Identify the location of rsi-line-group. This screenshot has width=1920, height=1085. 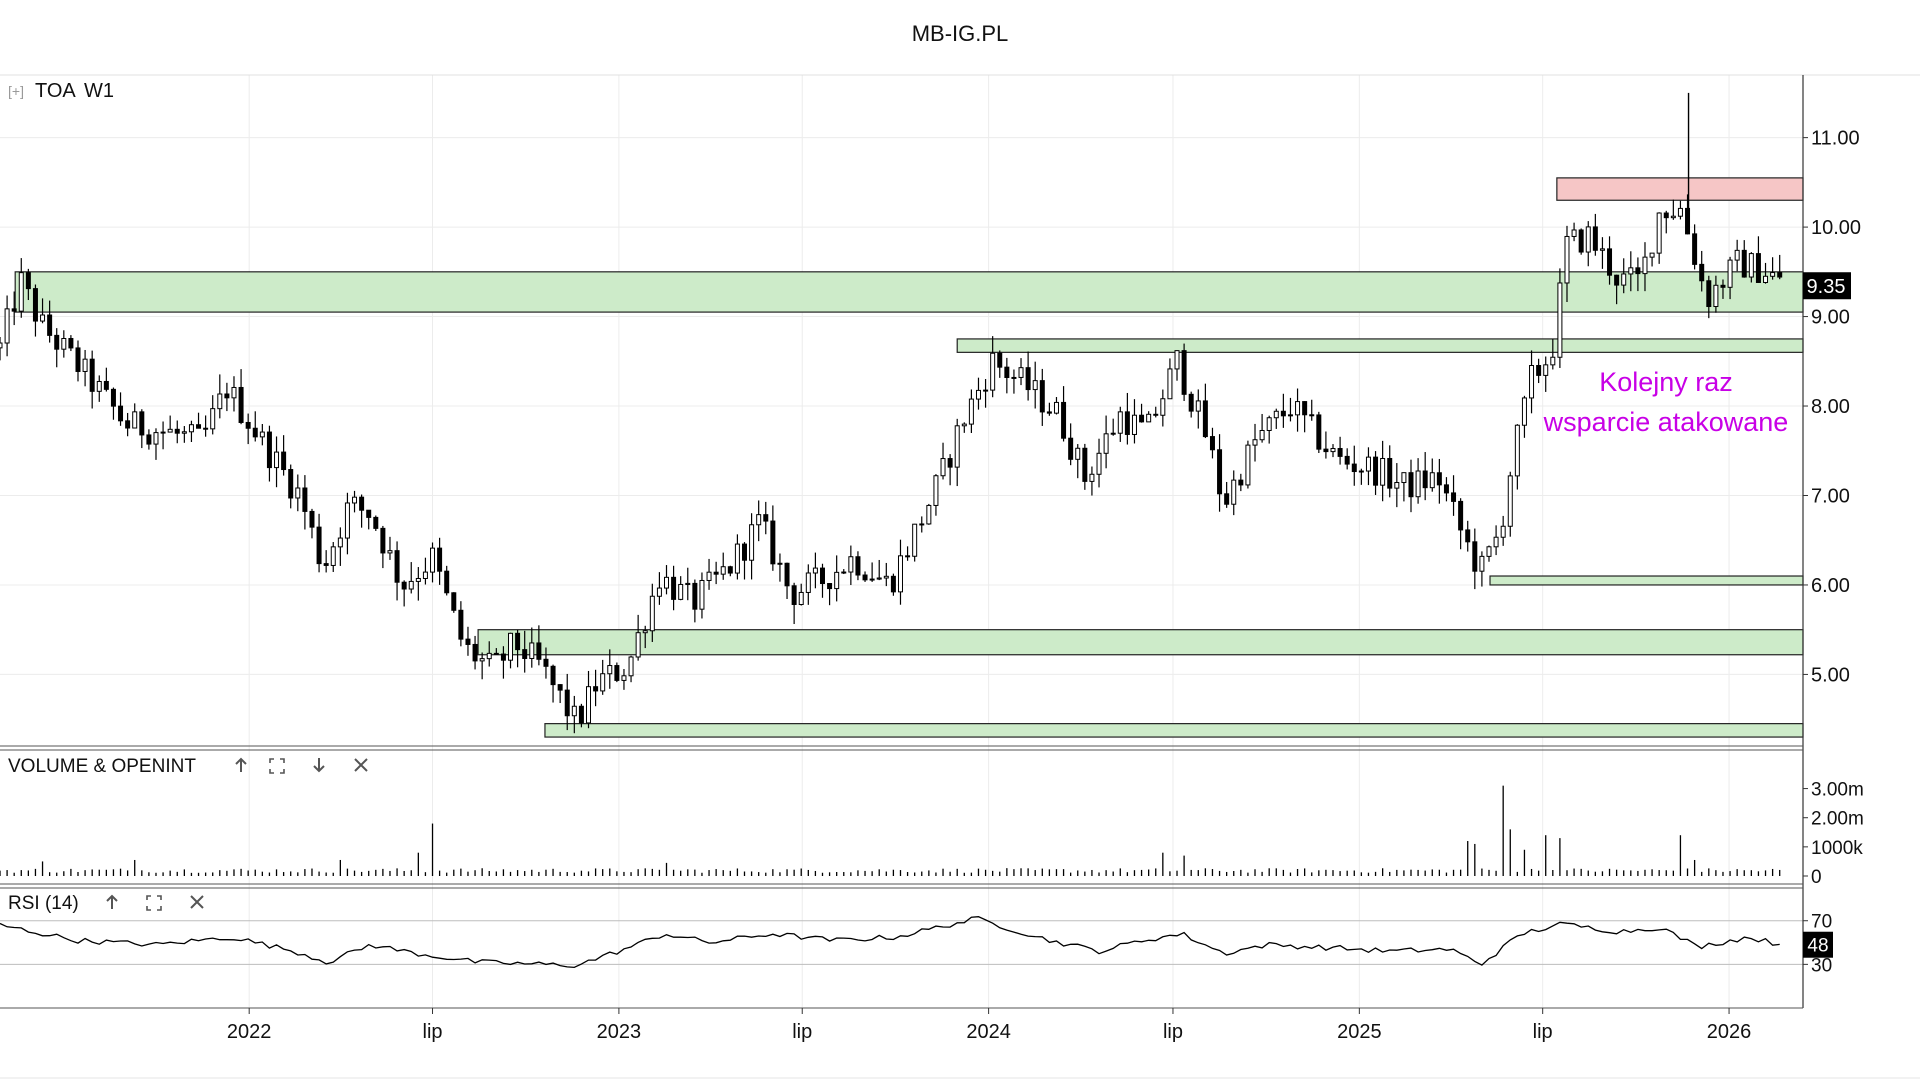
(901, 942).